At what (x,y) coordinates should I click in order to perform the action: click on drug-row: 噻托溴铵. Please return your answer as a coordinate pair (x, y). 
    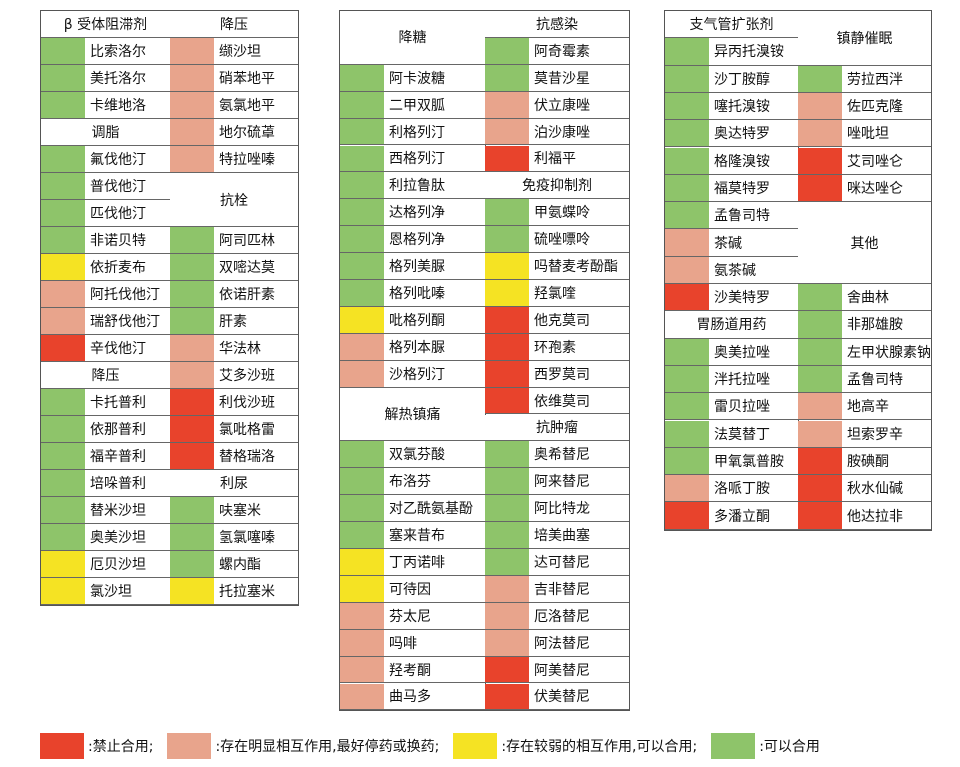
    Looking at the image, I should click on (731, 106).